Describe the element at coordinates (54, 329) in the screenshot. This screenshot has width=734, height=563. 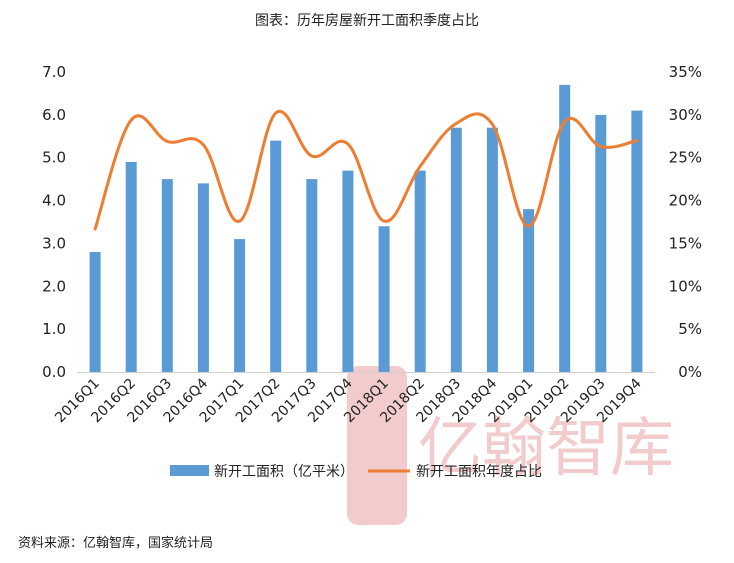
I see `y-left-tick: 1.0` at that location.